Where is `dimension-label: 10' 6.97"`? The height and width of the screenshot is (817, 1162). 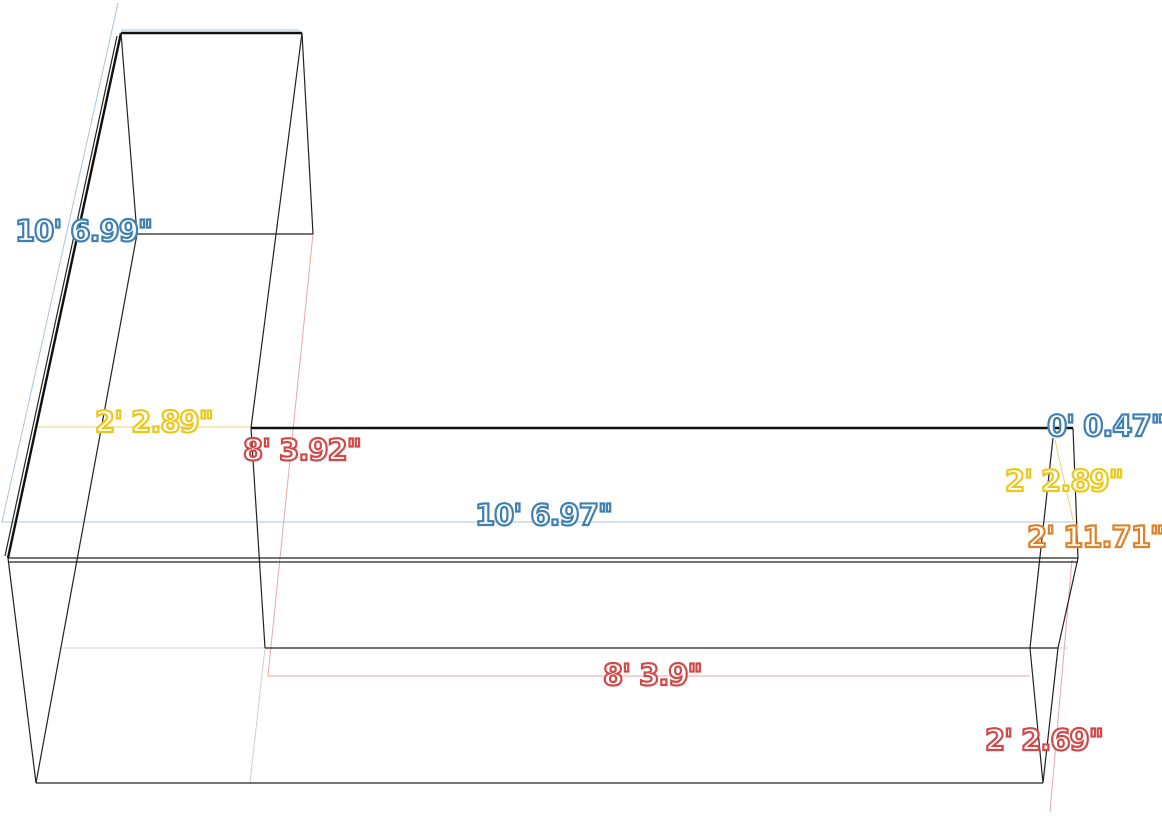 dimension-label: 10' 6.97" is located at coordinates (543, 515).